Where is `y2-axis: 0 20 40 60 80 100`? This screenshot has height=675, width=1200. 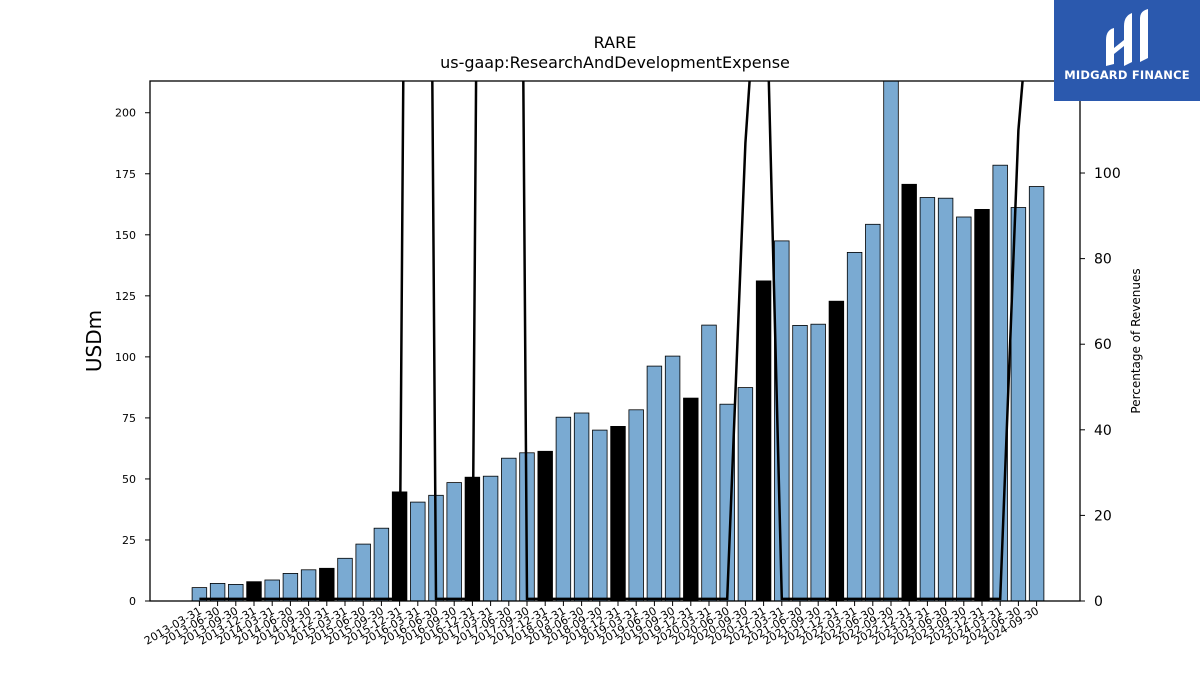
y2-axis: 0 20 40 60 80 100 is located at coordinates (1100, 388).